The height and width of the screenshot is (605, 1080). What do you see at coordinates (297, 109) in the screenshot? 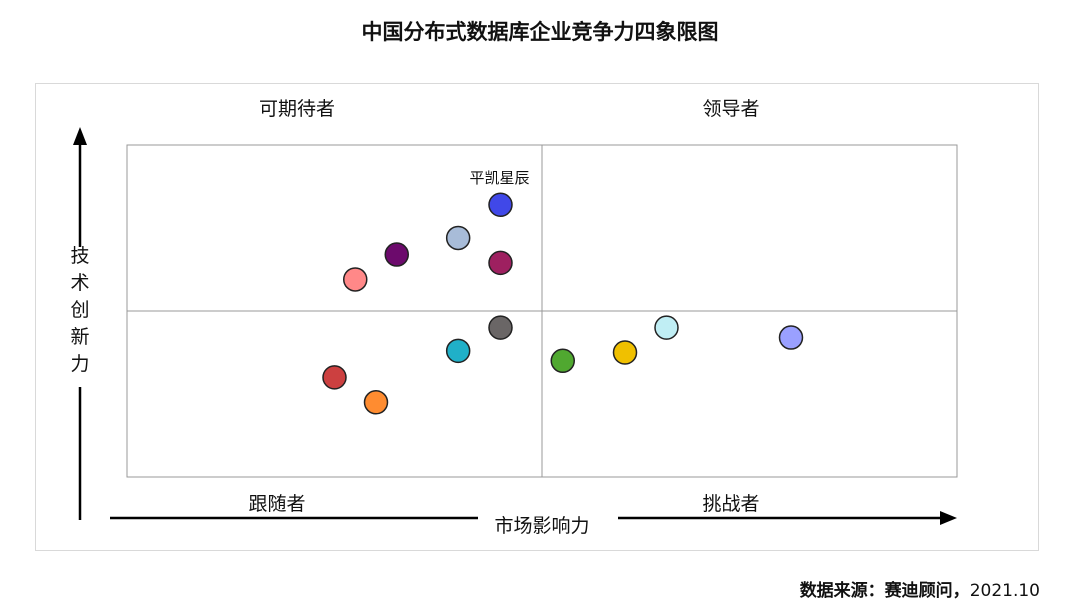
I see `quadrant-label-top-left: 可期待者` at bounding box center [297, 109].